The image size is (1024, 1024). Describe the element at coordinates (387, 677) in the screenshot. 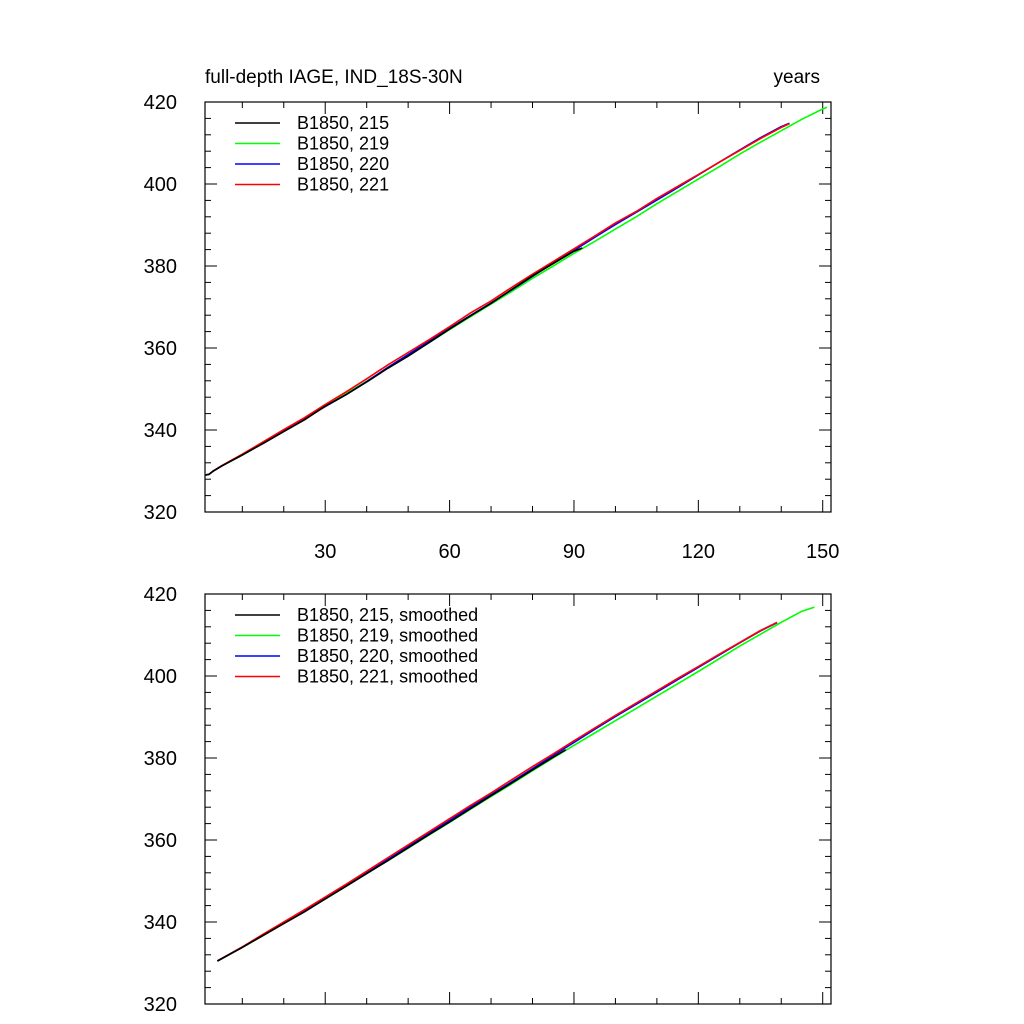

I see `legend-label: B1850, 221, smoothed` at that location.